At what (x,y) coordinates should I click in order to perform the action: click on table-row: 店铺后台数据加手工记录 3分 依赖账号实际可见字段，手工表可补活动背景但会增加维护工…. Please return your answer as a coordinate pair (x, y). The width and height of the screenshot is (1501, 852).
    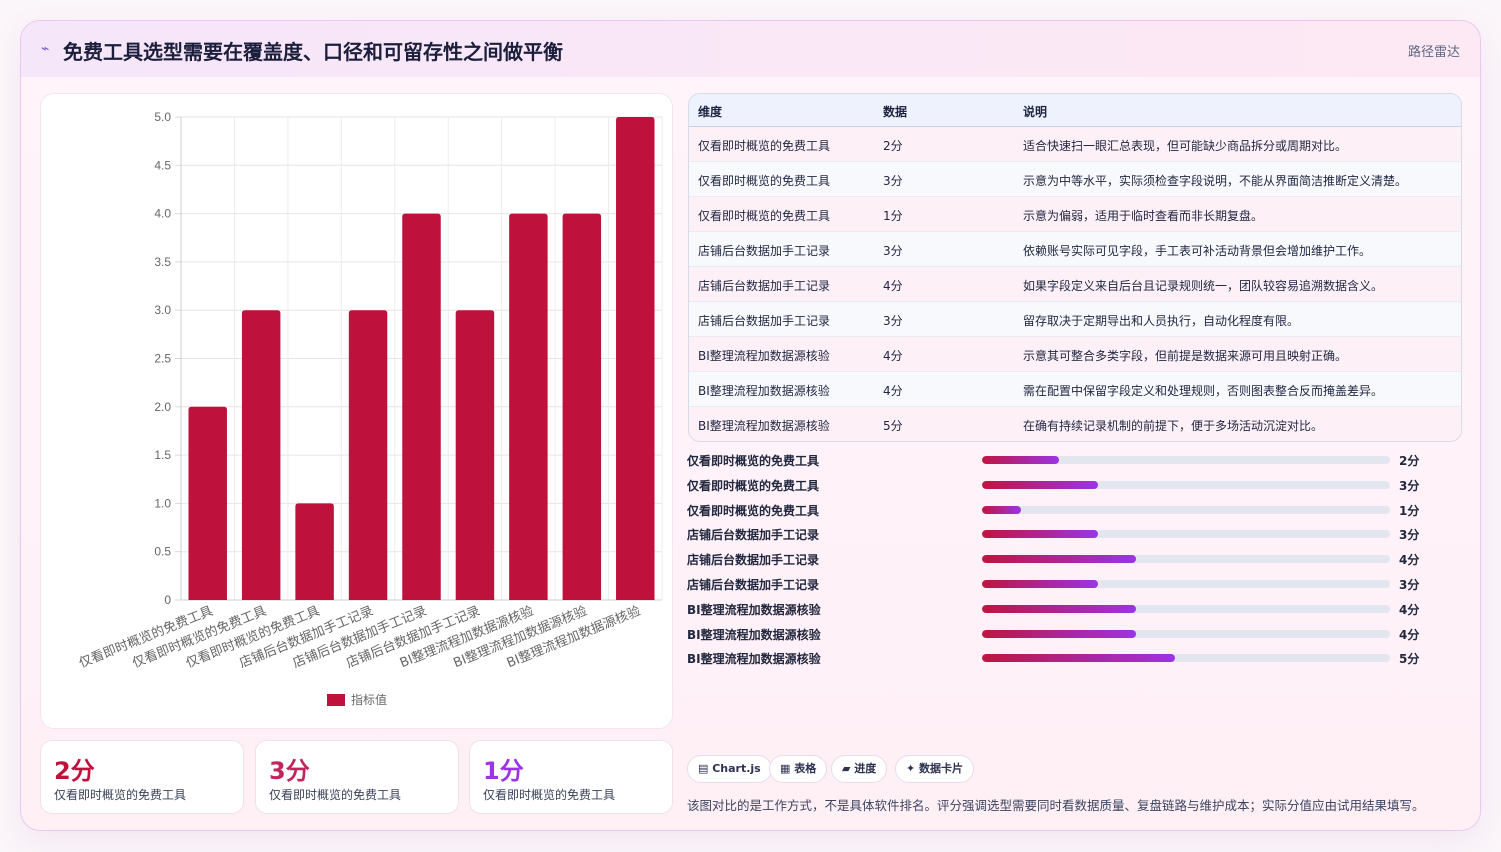
    Looking at the image, I should click on (1075, 249).